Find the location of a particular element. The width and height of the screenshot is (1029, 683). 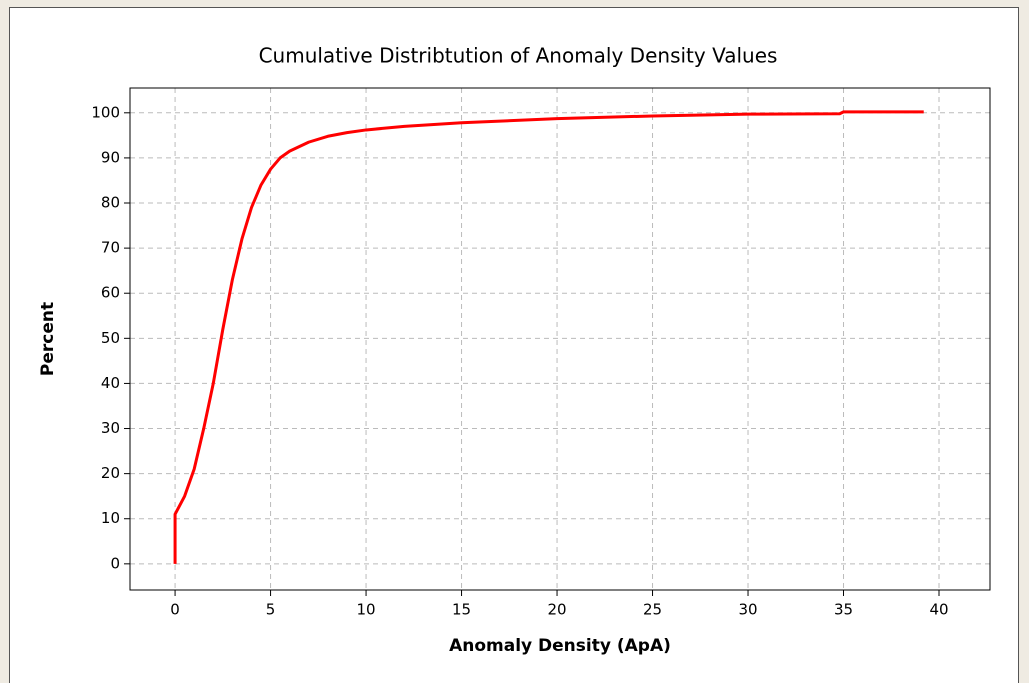

x-tick-label: 30 is located at coordinates (747, 610).